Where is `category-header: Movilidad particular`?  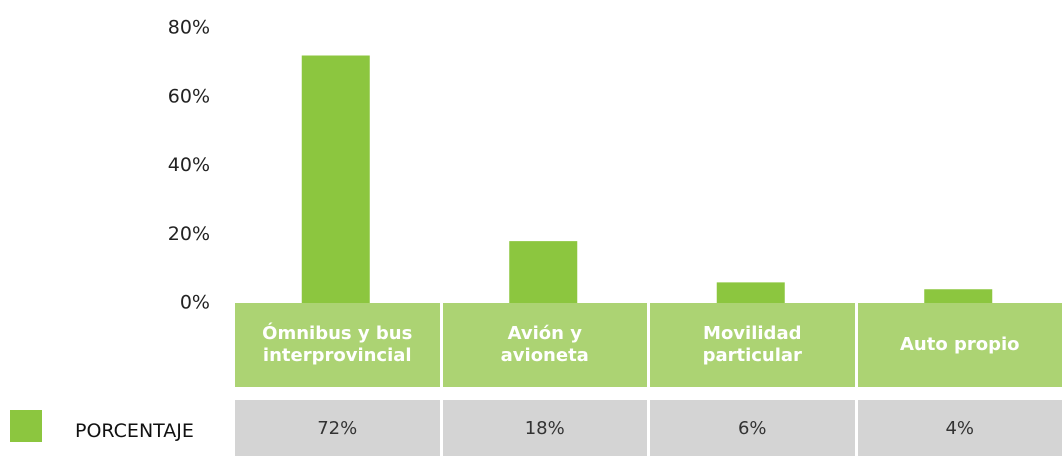 category-header: Movilidad particular is located at coordinates (751, 345).